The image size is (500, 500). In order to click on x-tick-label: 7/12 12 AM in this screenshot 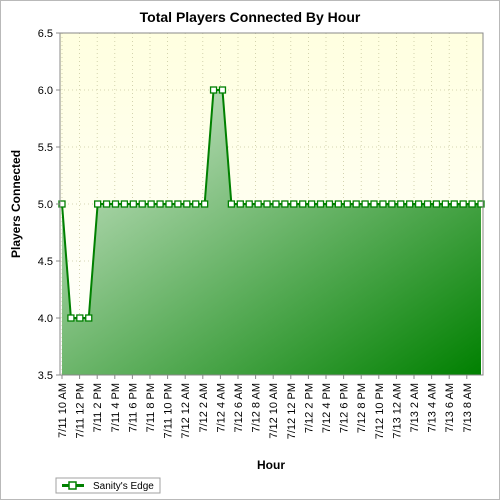, I will do `click(186, 411)`.